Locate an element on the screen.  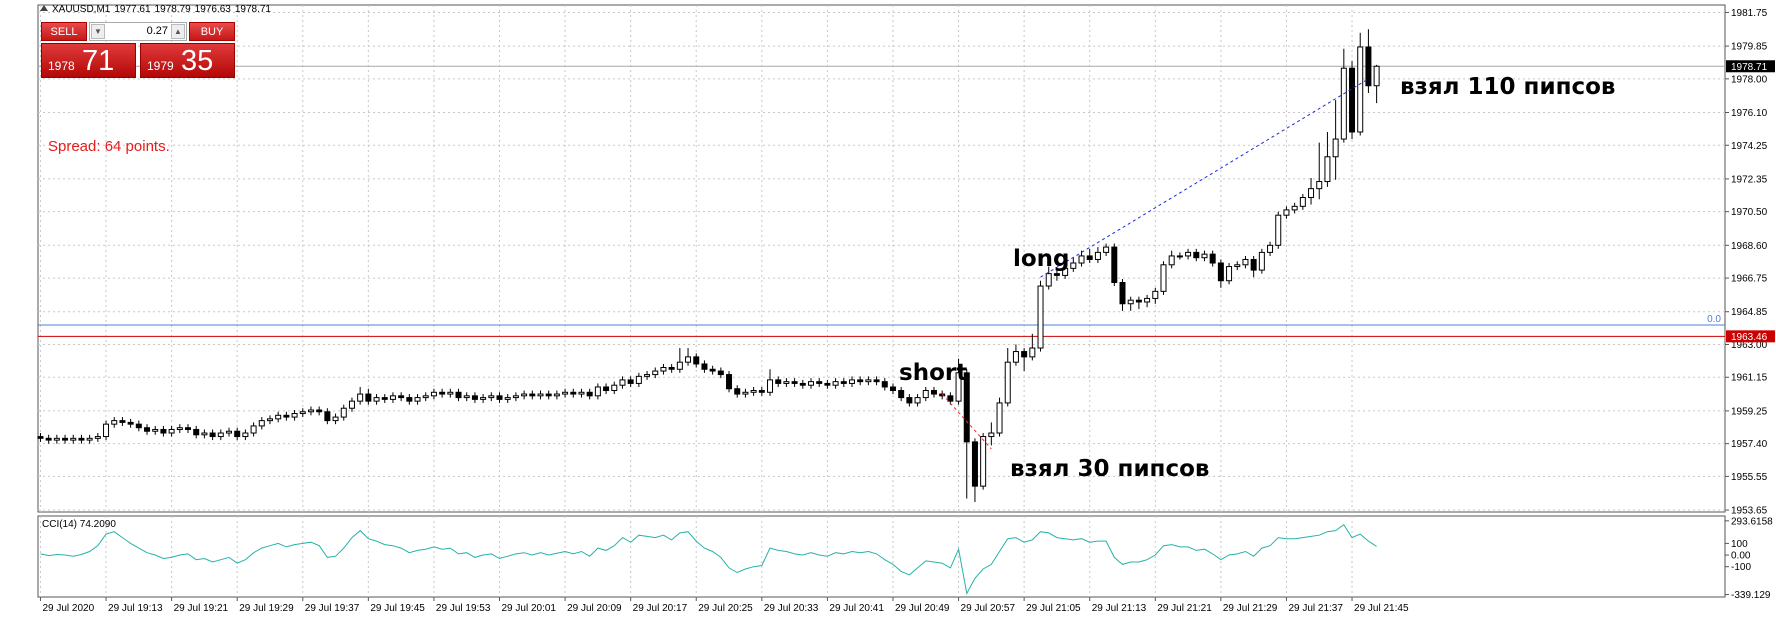
x-tick-label: 29 Jul 19:45 is located at coordinates (397, 608).